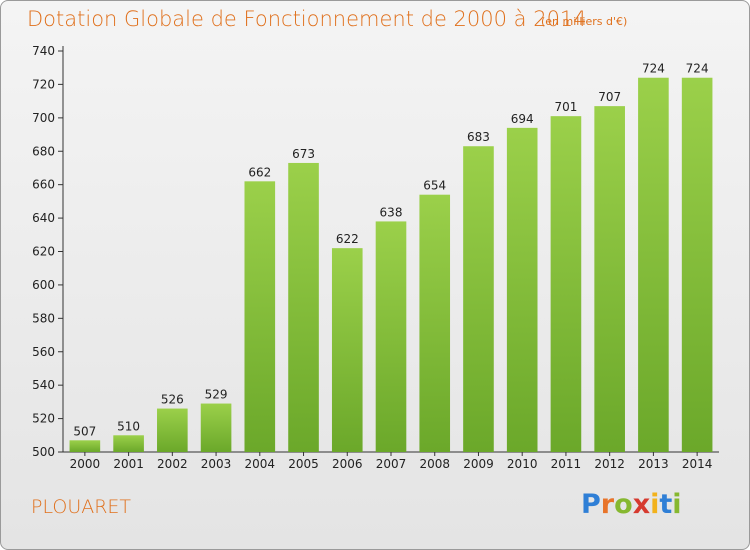  What do you see at coordinates (697, 464) in the screenshot?
I see `x-tick-label: 2014` at bounding box center [697, 464].